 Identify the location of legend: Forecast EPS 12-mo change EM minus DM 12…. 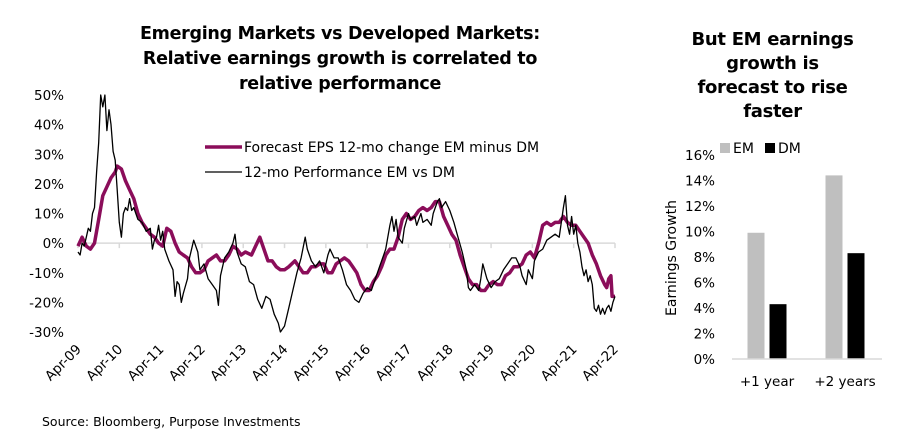
(372, 160).